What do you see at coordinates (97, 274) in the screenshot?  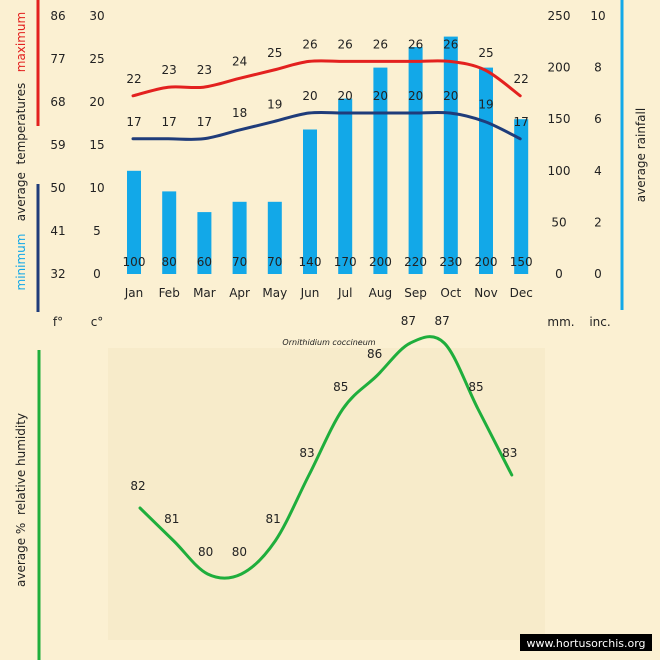 I see `celsius-tick-label: 0` at bounding box center [97, 274].